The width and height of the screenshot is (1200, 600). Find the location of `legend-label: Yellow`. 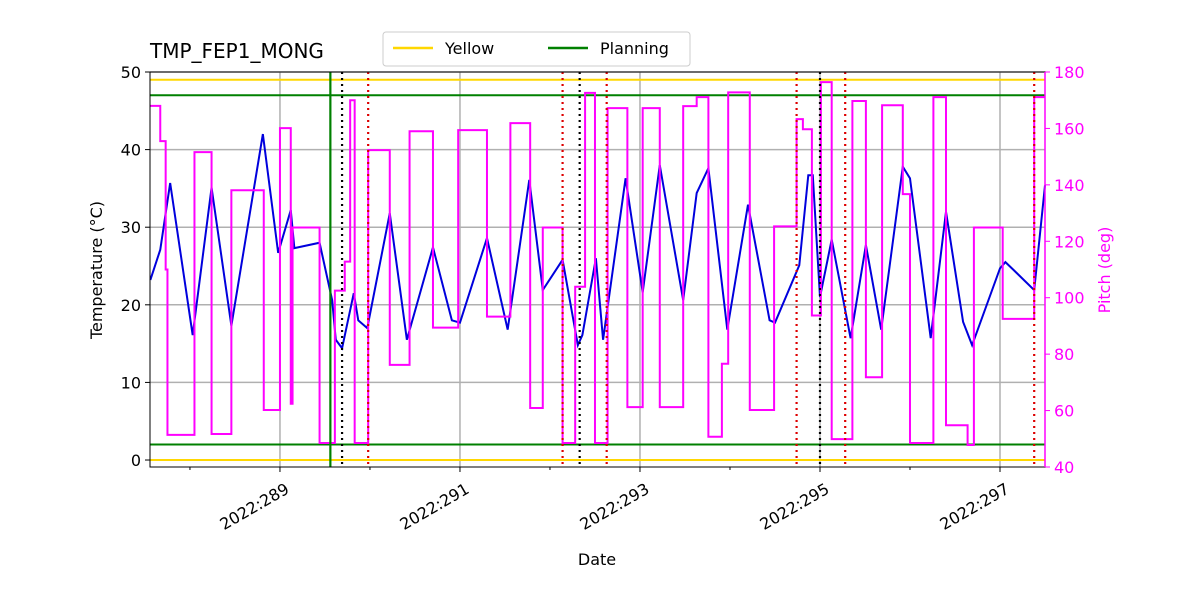

legend-label: Yellow is located at coordinates (469, 48).